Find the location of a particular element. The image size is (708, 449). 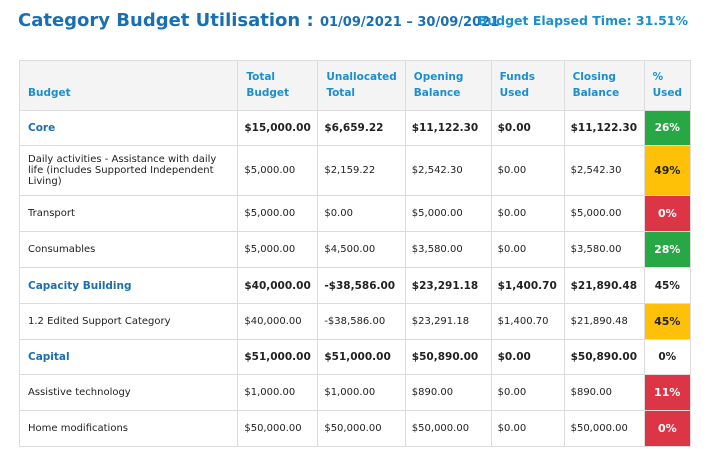

cell-opening-balance: $2,542.30 is located at coordinates (448, 170).